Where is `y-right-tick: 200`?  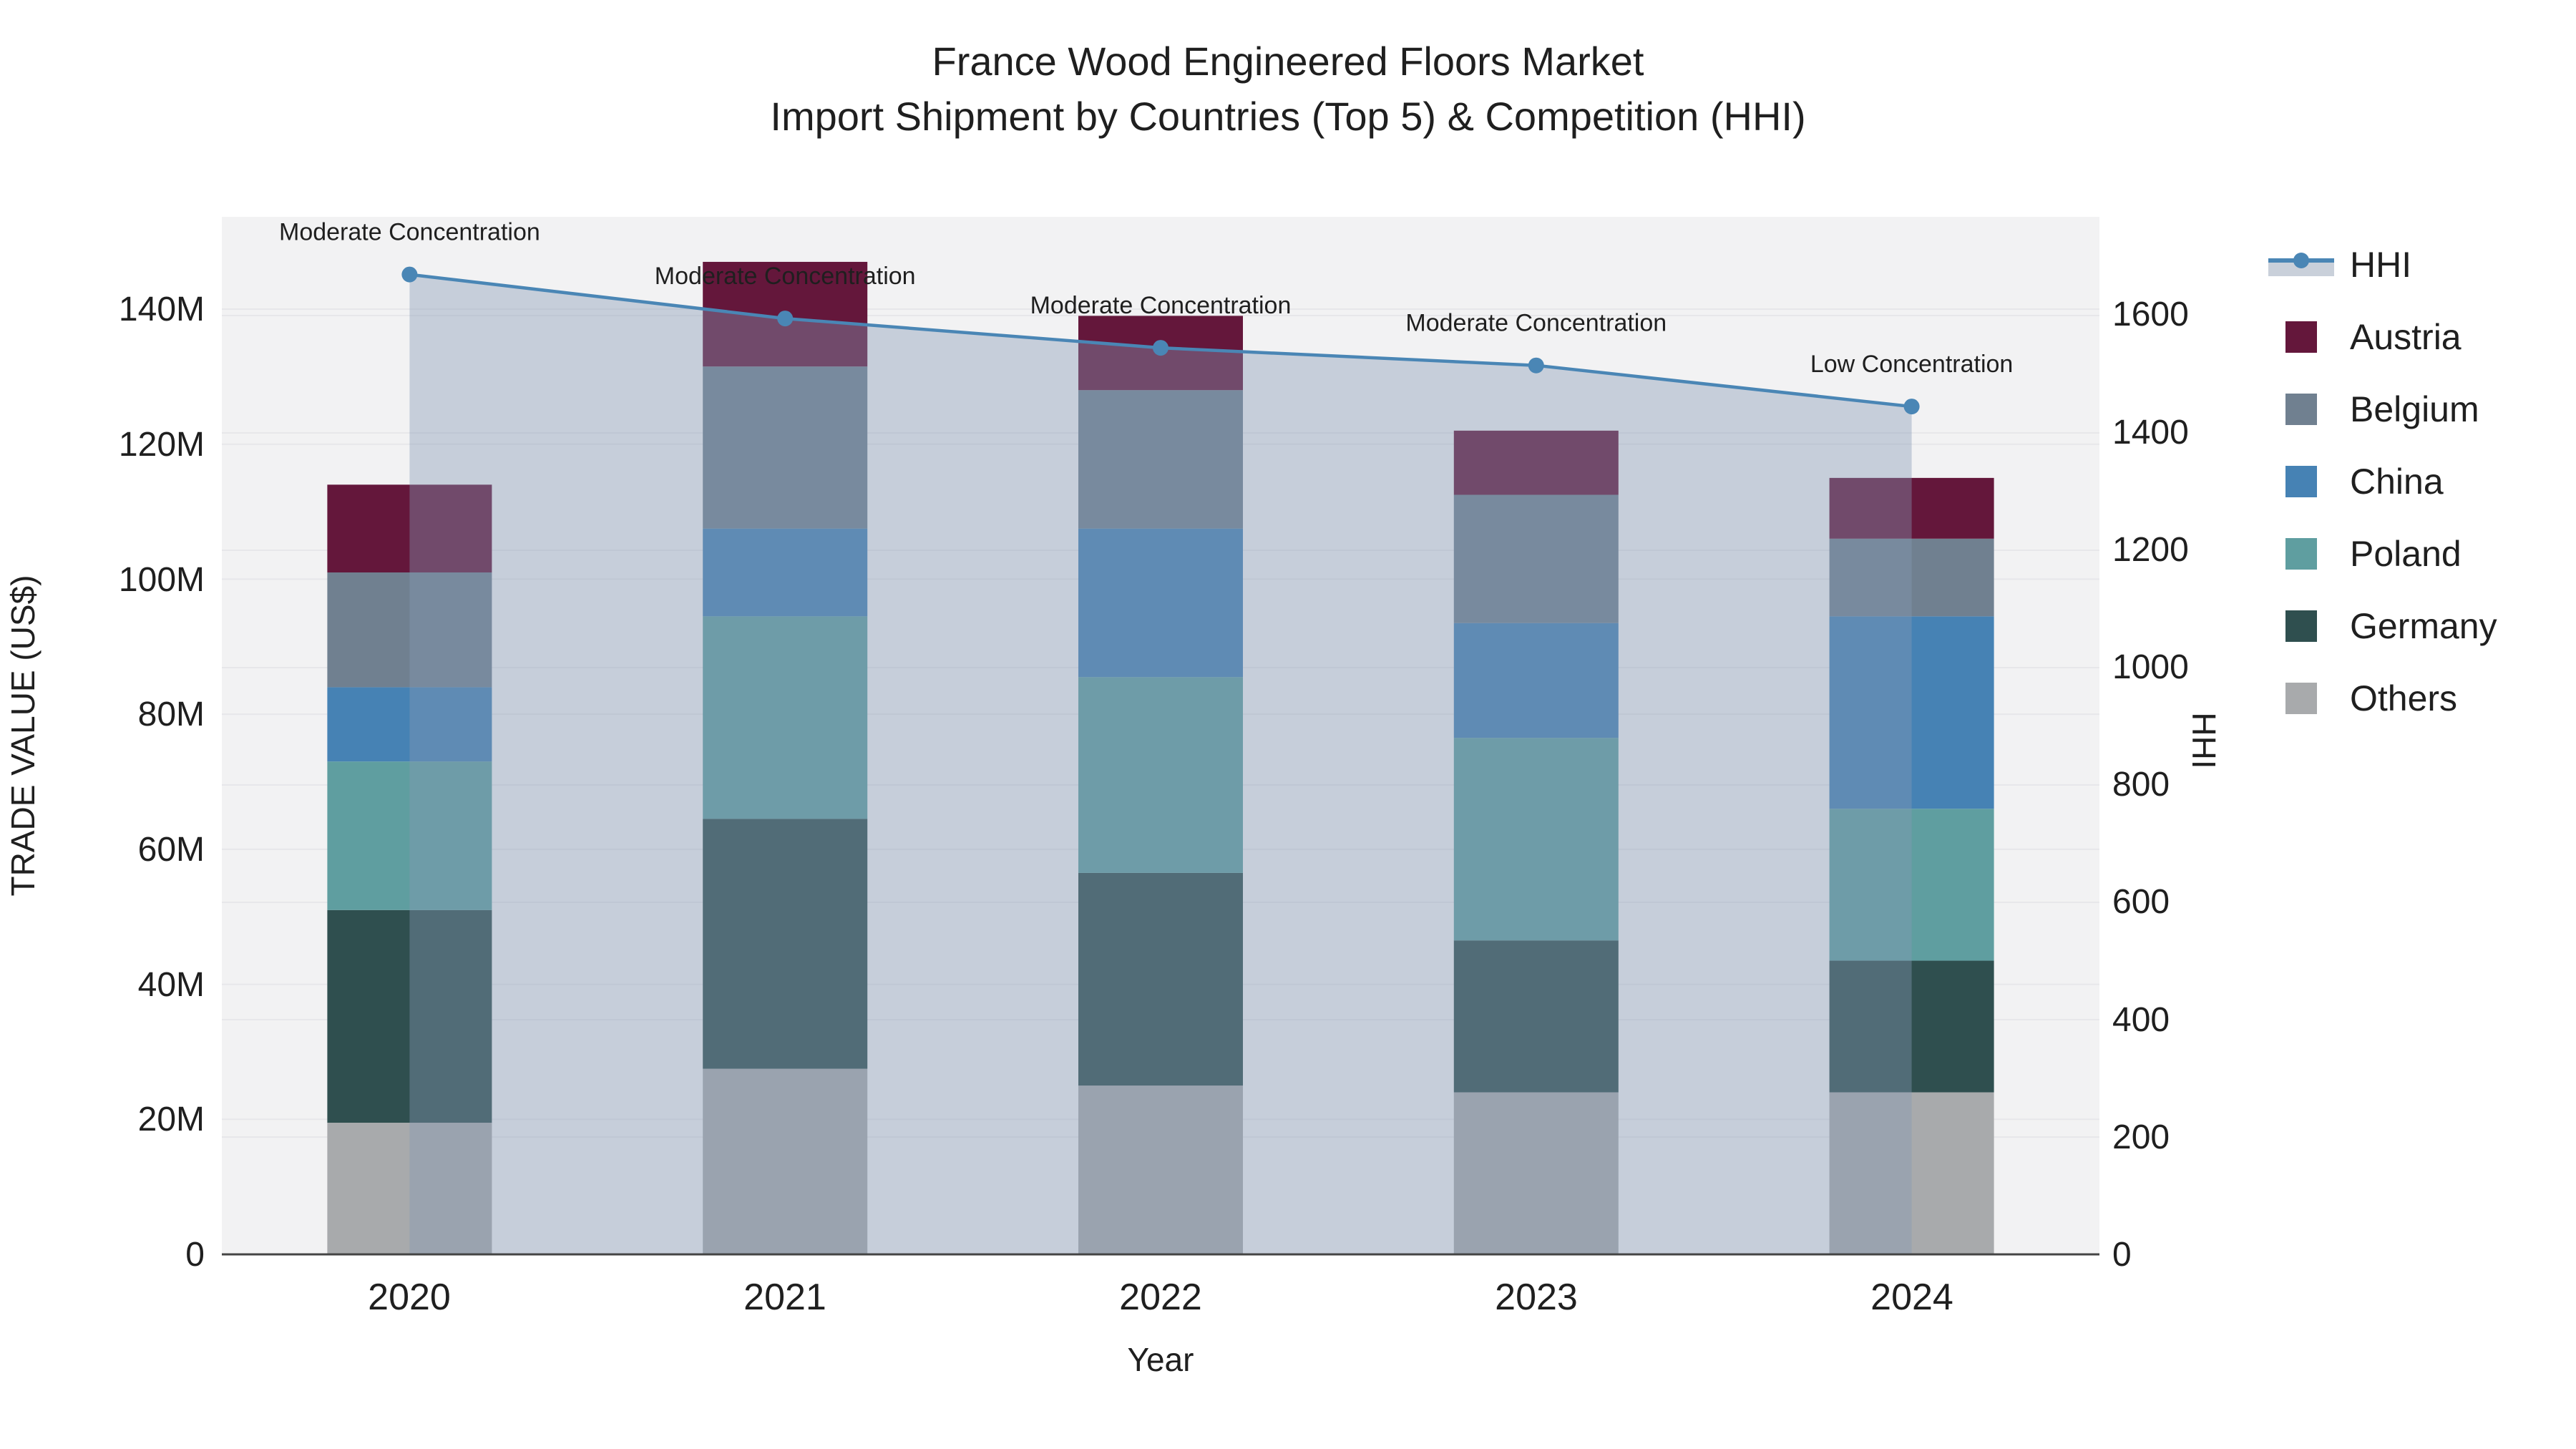 y-right-tick: 200 is located at coordinates (2141, 1137).